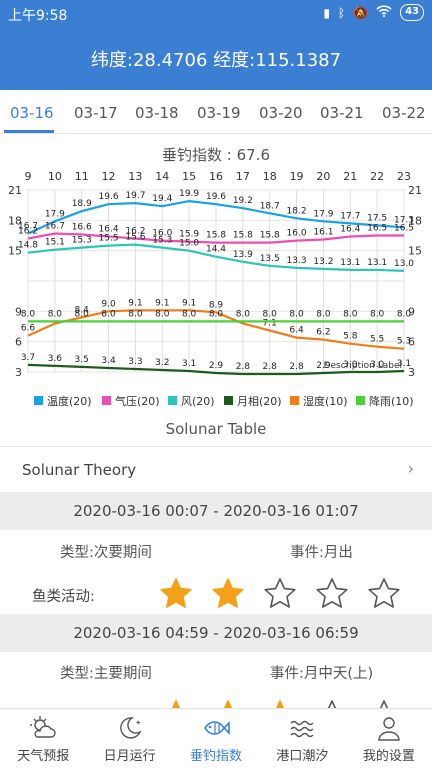  What do you see at coordinates (63, 597) in the screenshot?
I see `fish-activity-label: 鱼类活动:` at bounding box center [63, 597].